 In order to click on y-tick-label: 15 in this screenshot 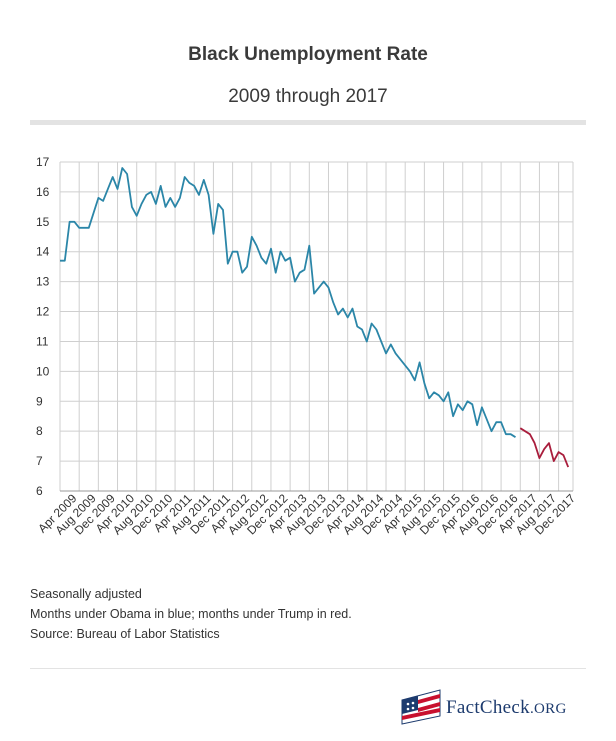, I will do `click(43, 222)`.